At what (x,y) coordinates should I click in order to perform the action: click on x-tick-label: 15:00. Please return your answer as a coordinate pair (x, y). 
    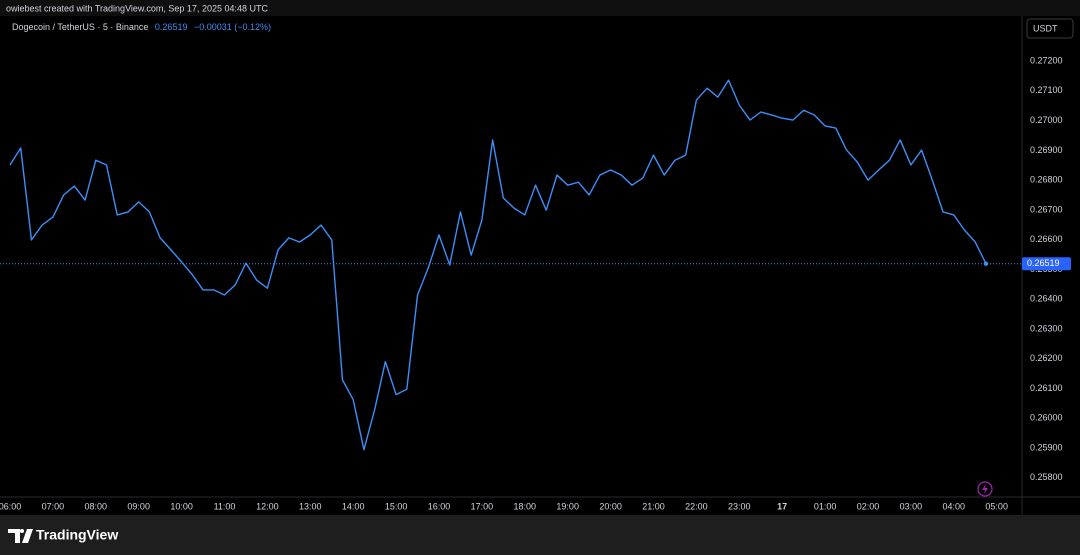
    Looking at the image, I should click on (396, 506).